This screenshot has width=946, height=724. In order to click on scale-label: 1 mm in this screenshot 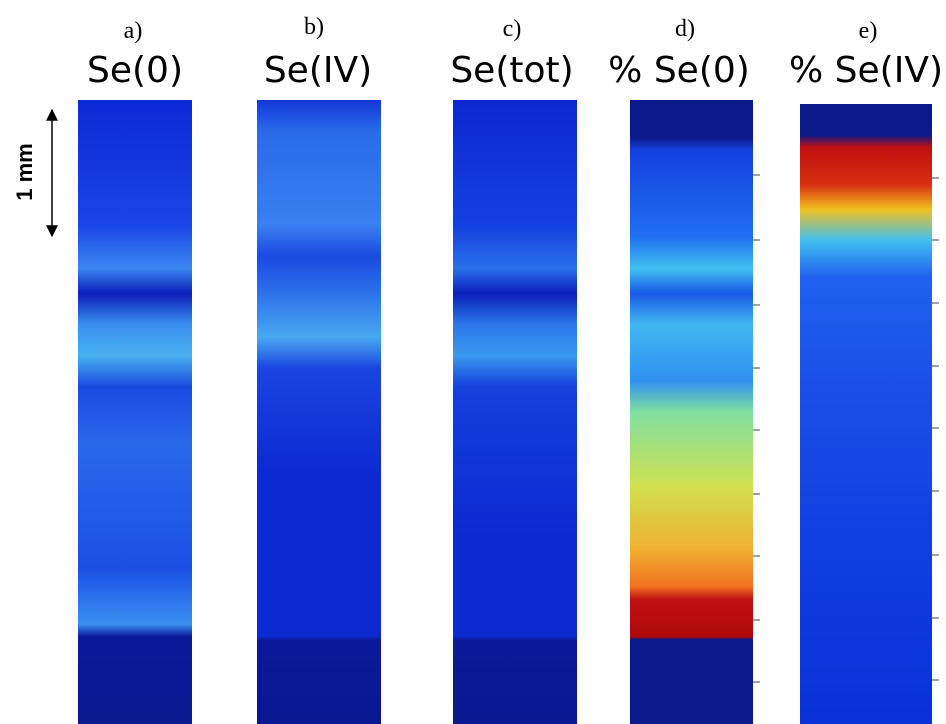, I will do `click(24, 171)`.